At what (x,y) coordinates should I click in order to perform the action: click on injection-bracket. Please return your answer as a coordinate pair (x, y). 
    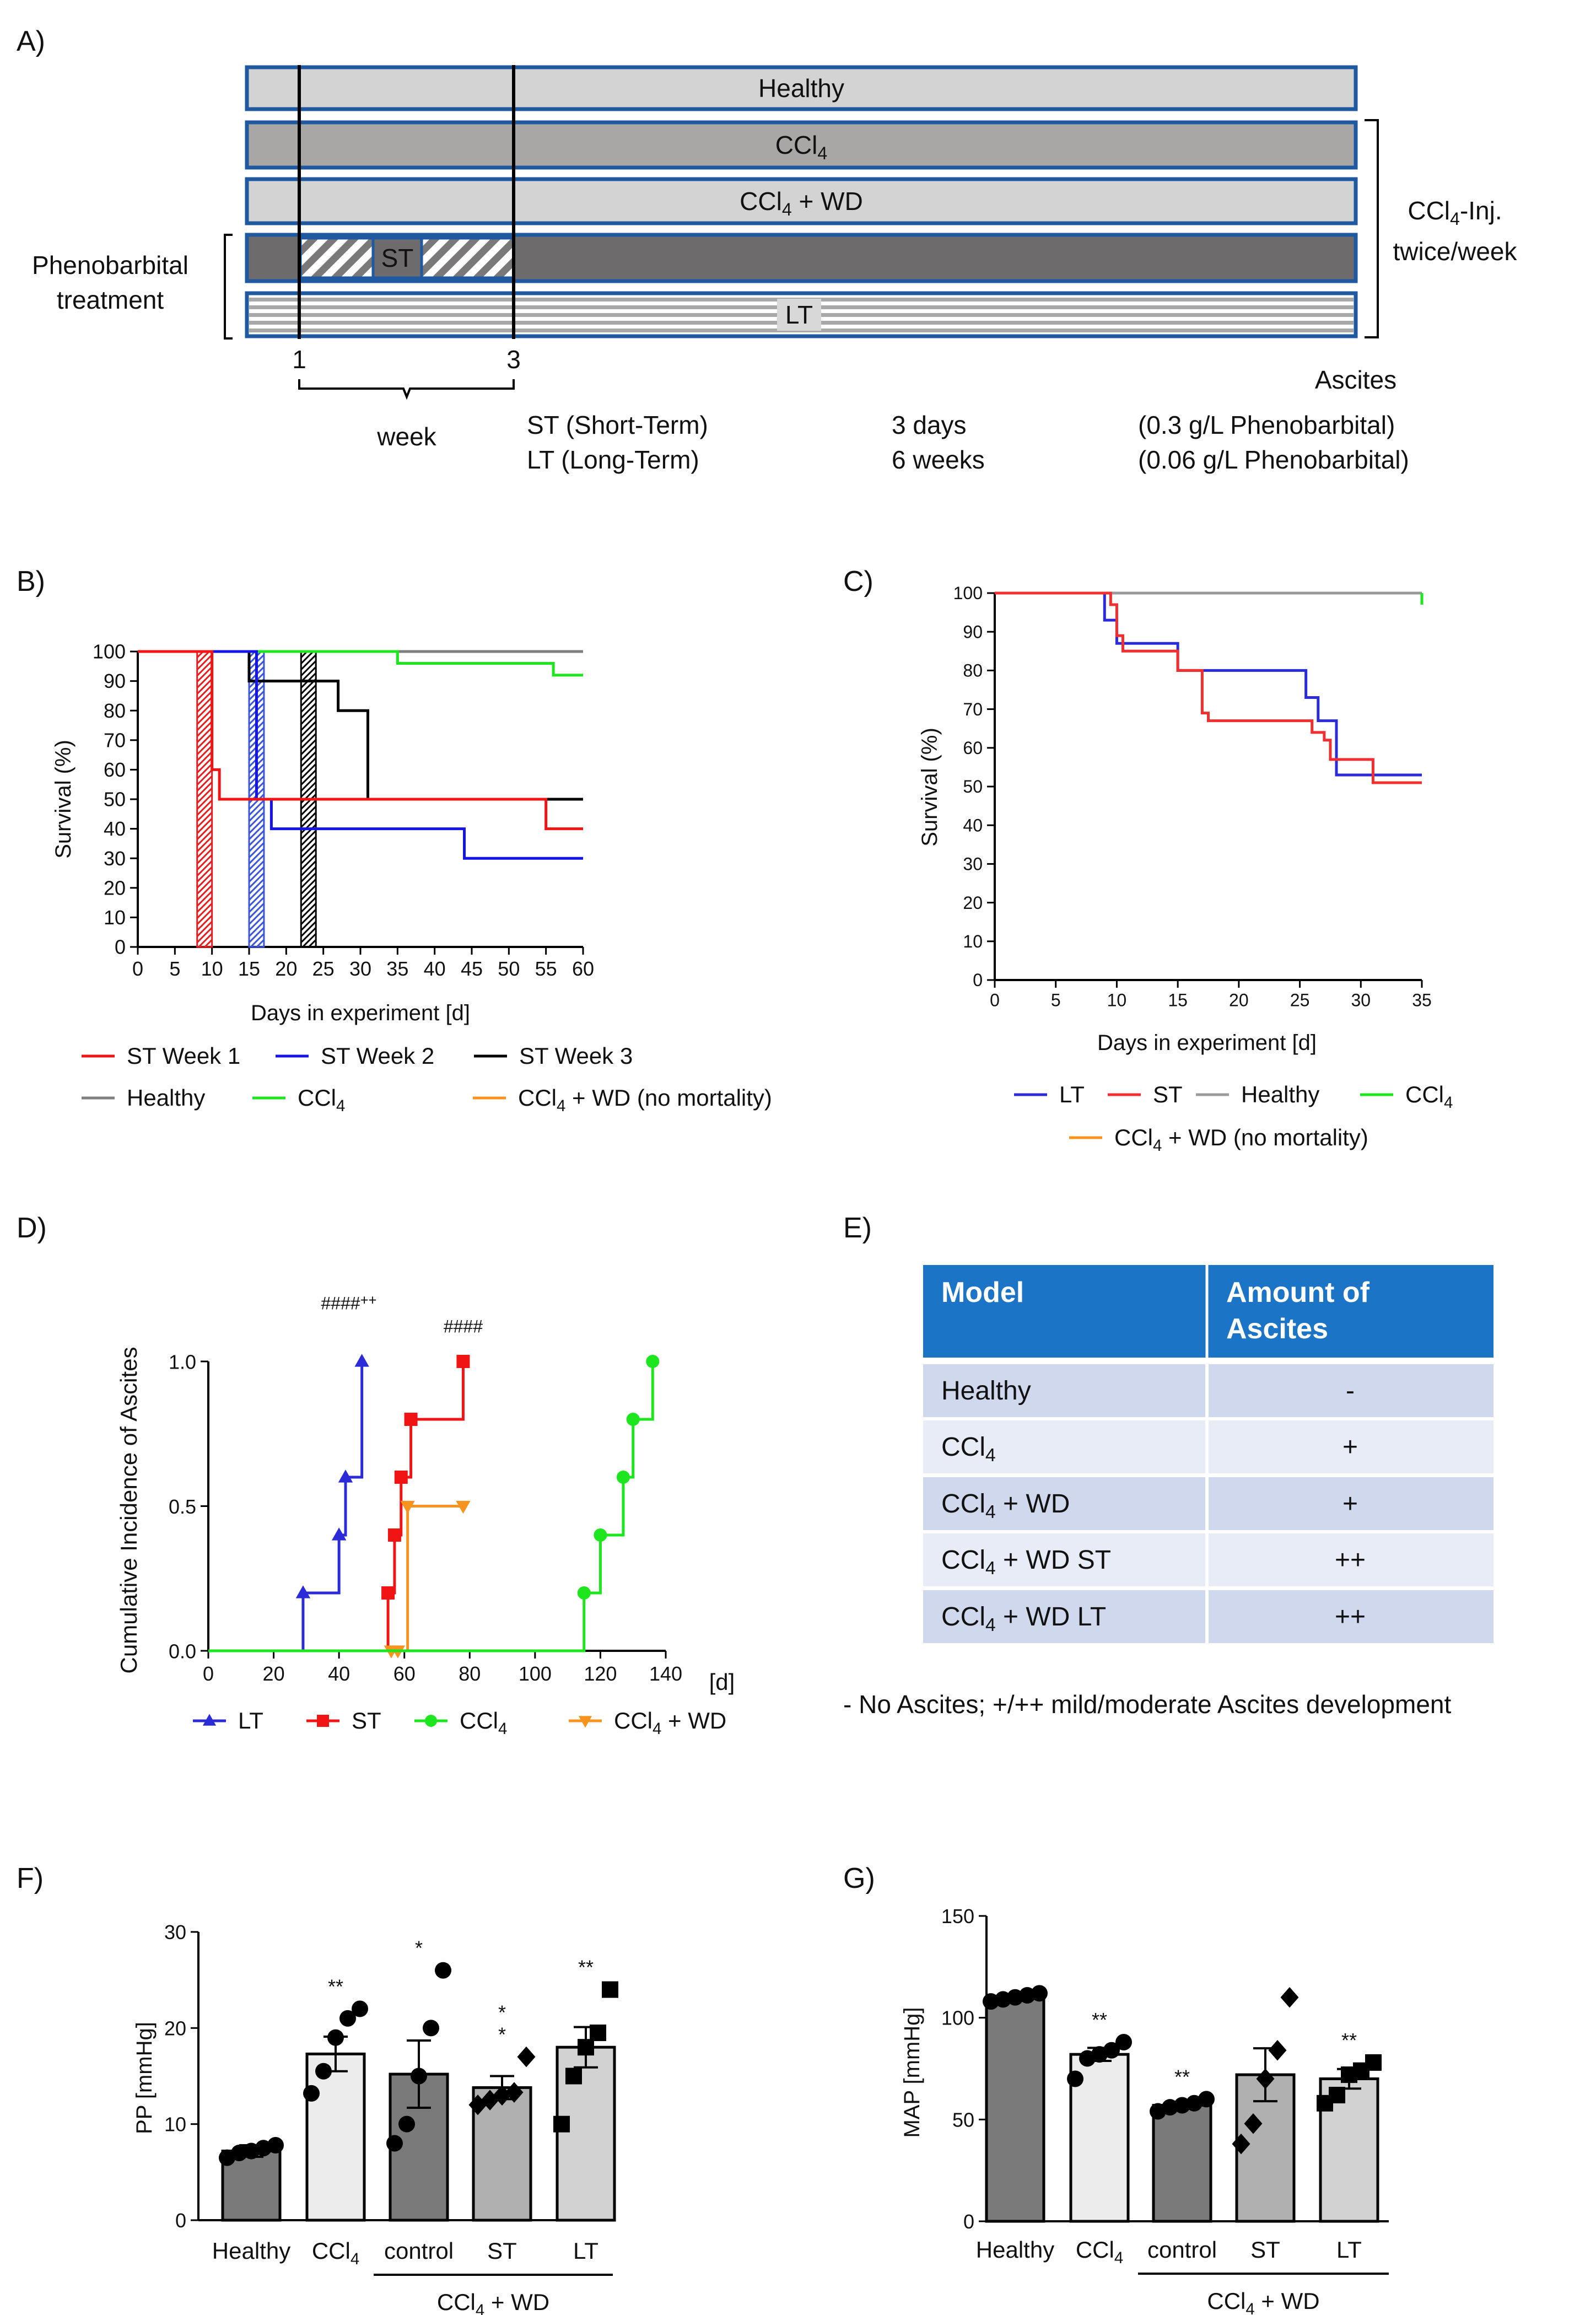
    Looking at the image, I should click on (1372, 228).